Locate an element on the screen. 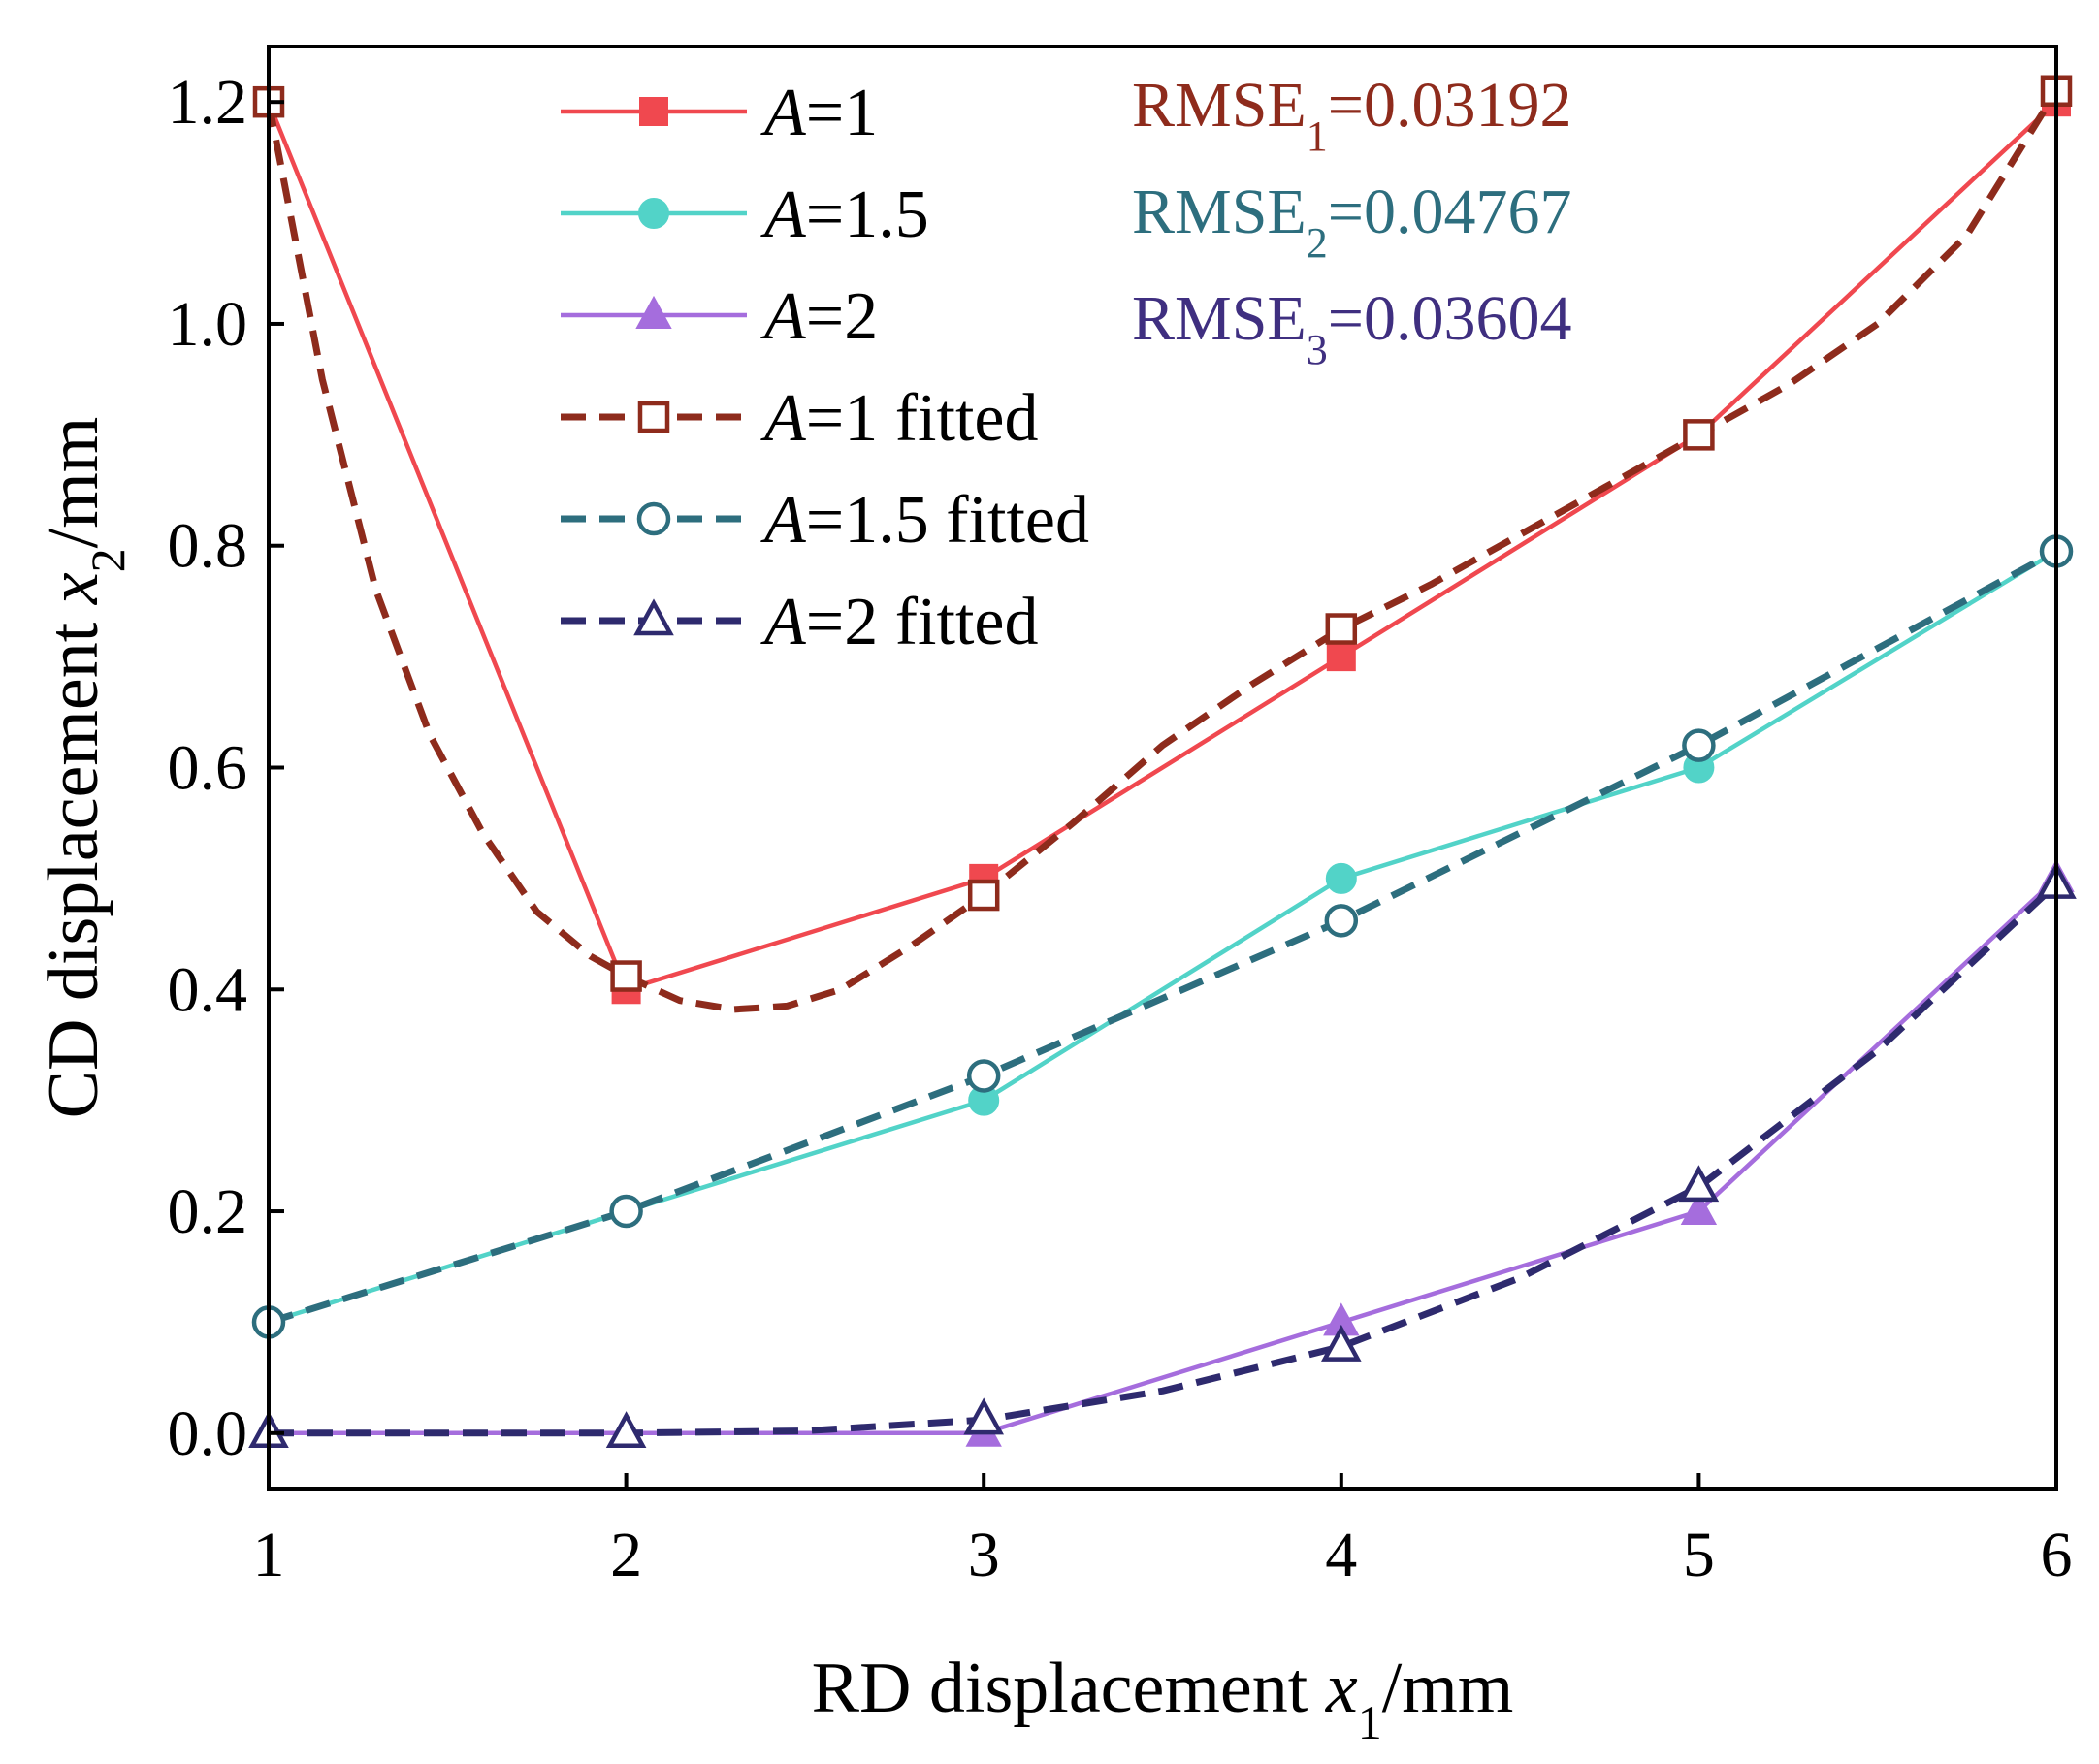  legend-entry-2: A=1.5 is located at coordinates (745, 215).